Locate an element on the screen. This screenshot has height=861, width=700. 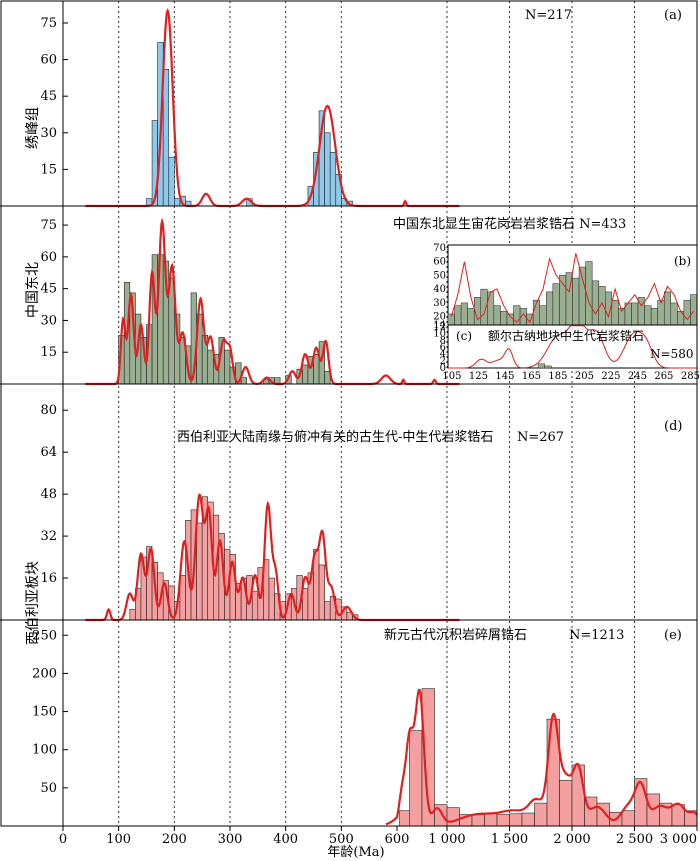
n-label-c-inset: N=580 is located at coordinates (671, 354).